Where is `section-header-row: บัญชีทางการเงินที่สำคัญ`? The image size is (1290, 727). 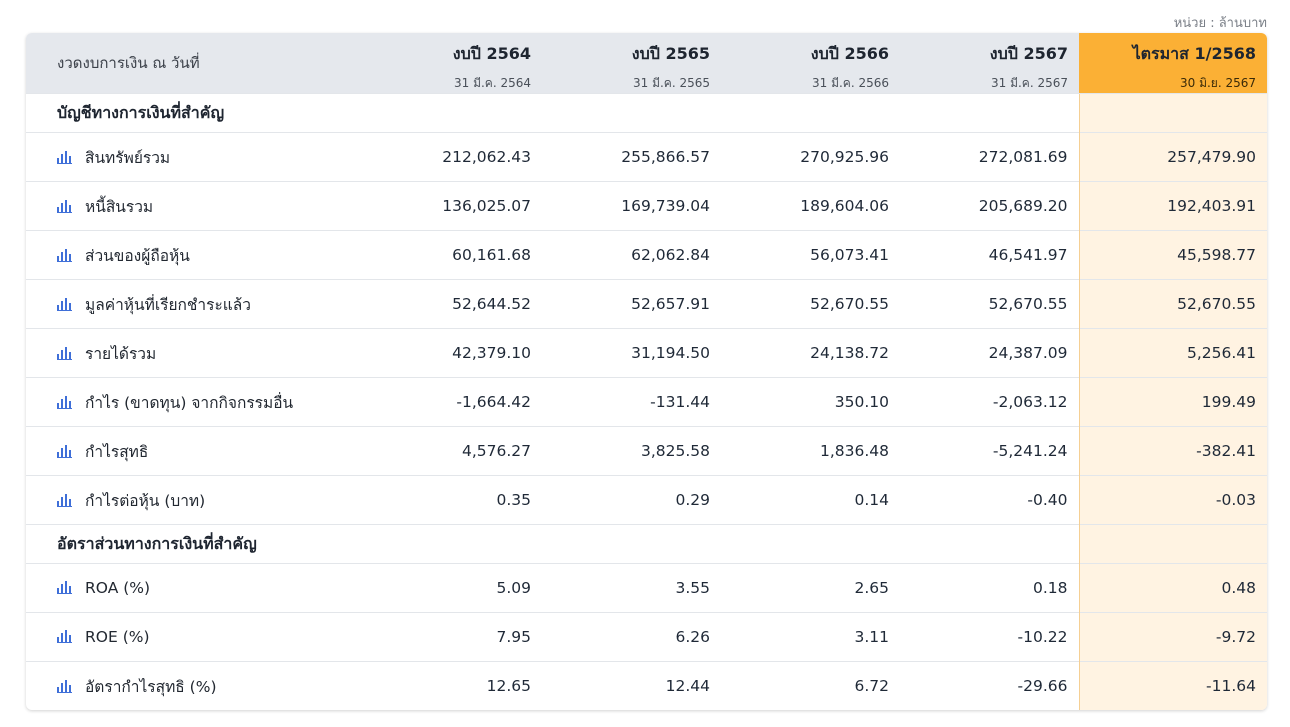 section-header-row: บัญชีทางการเงินที่สำคัญ is located at coordinates (646, 113).